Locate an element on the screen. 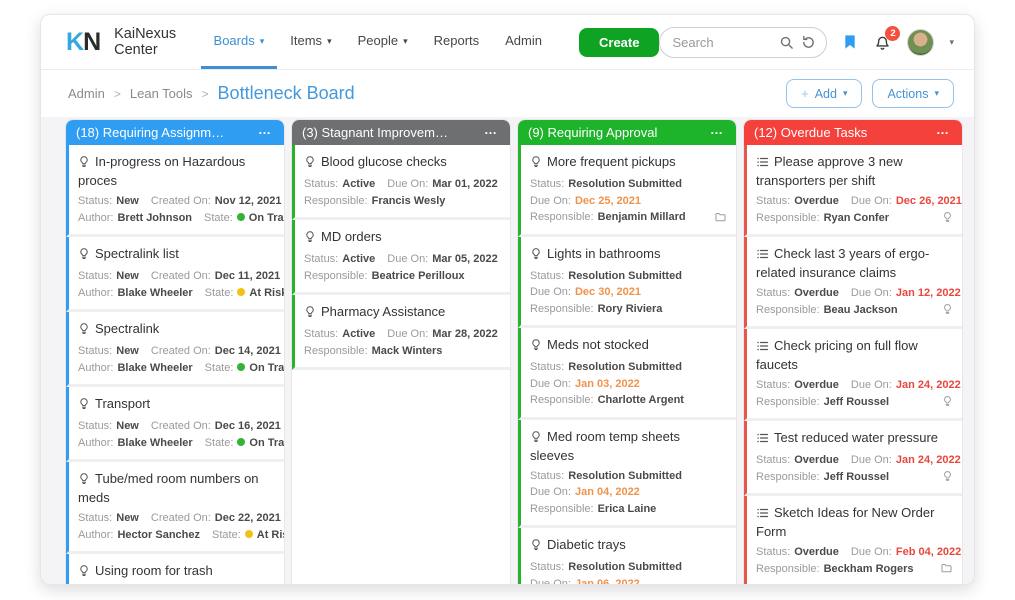 This screenshot has width=1015, height=600. card-title: MD orders is located at coordinates (402, 237).